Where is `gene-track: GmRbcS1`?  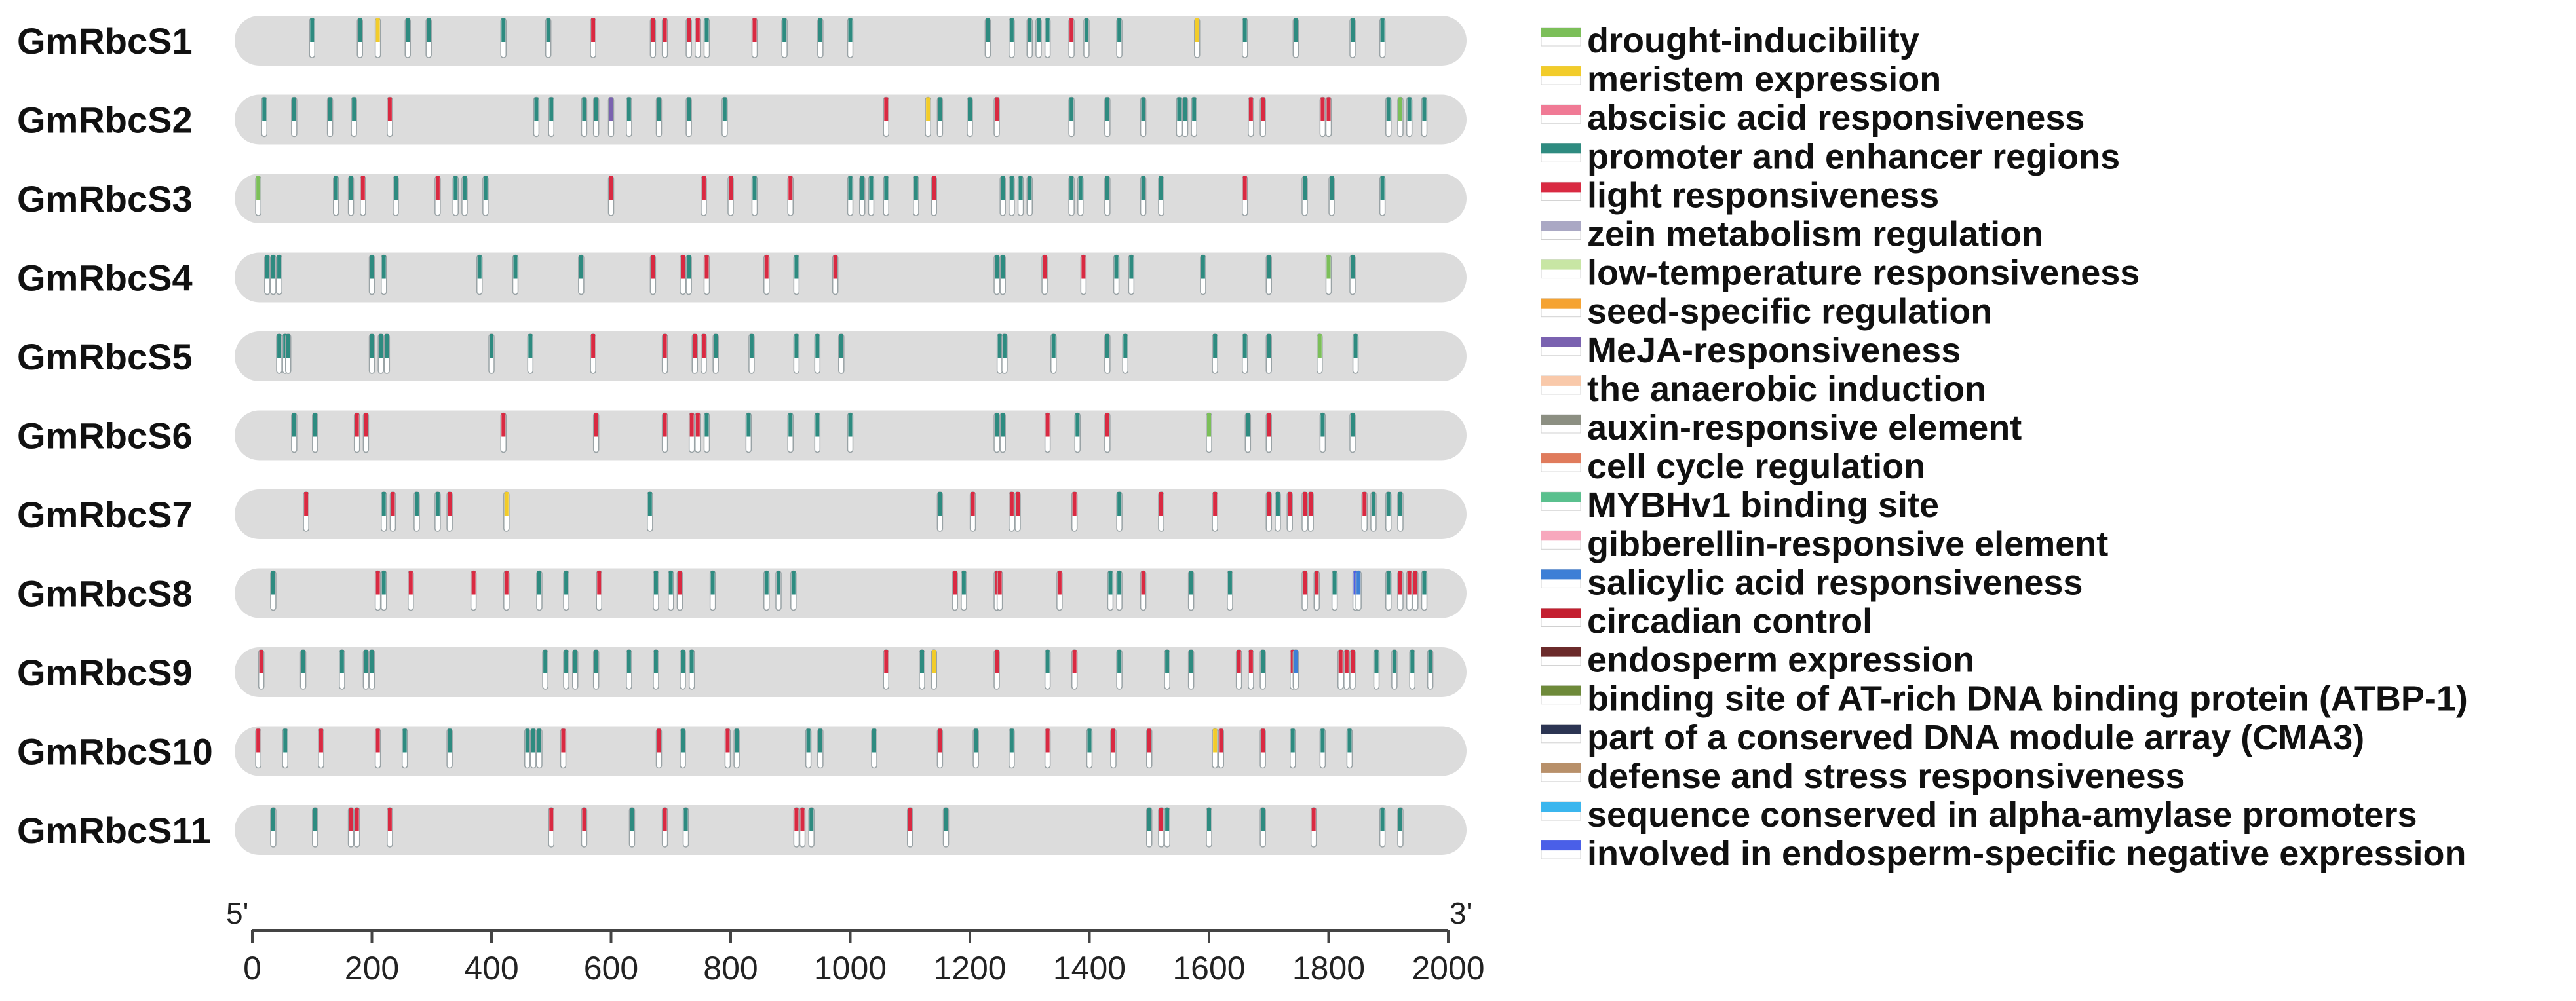 gene-track: GmRbcS1 is located at coordinates (742, 41).